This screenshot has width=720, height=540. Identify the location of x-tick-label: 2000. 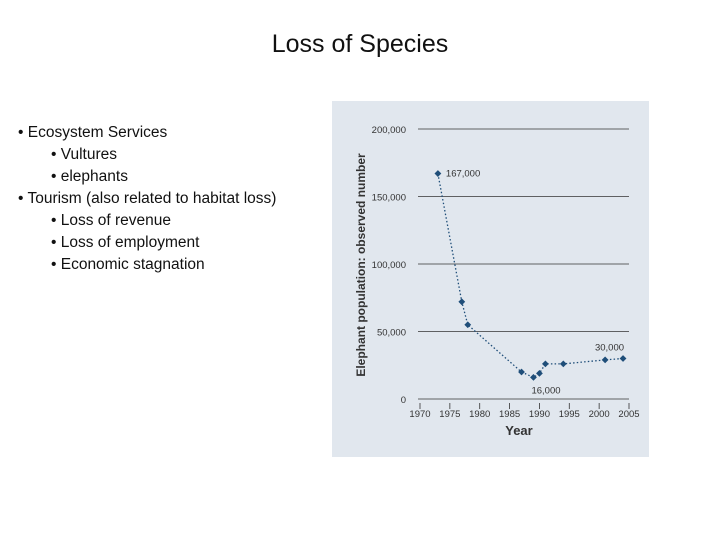
(599, 414).